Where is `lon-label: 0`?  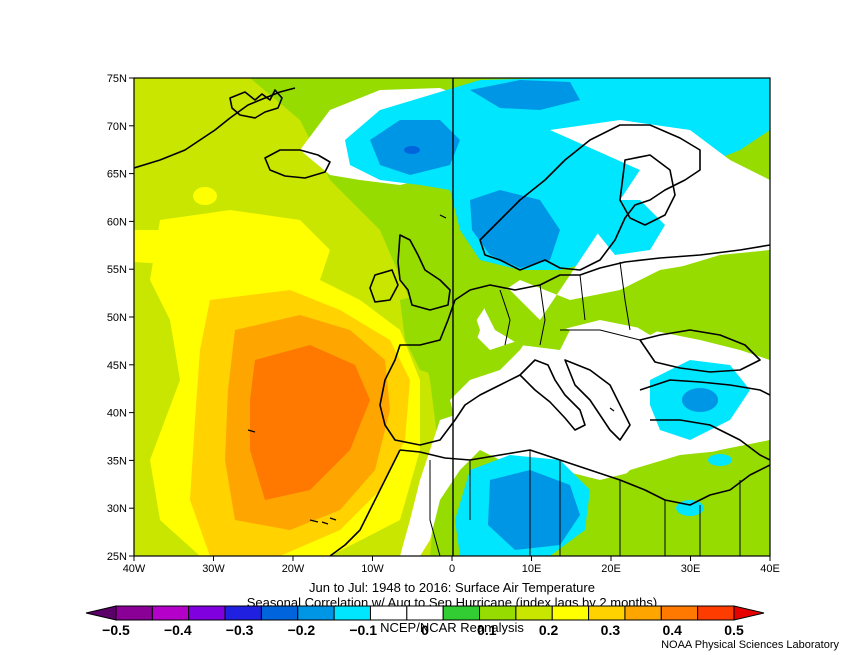
lon-label: 0 is located at coordinates (452, 569).